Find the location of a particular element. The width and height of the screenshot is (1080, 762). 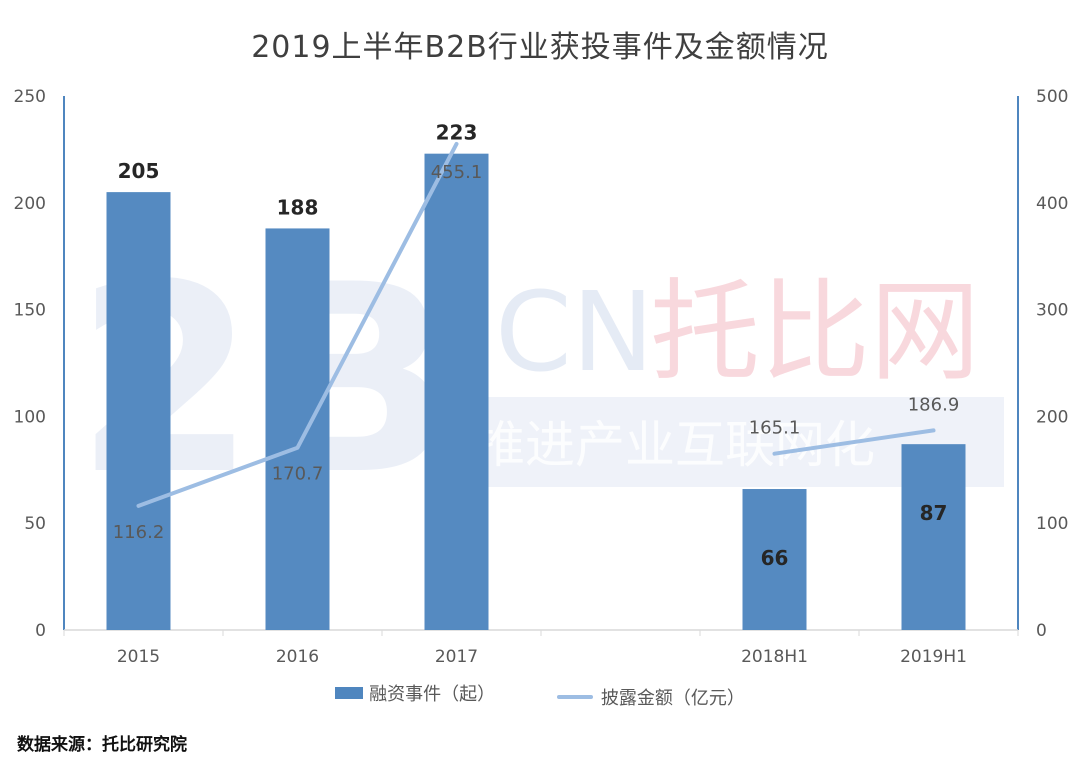

legend-item-line: 披露金额（亿元） is located at coordinates (650, 697).